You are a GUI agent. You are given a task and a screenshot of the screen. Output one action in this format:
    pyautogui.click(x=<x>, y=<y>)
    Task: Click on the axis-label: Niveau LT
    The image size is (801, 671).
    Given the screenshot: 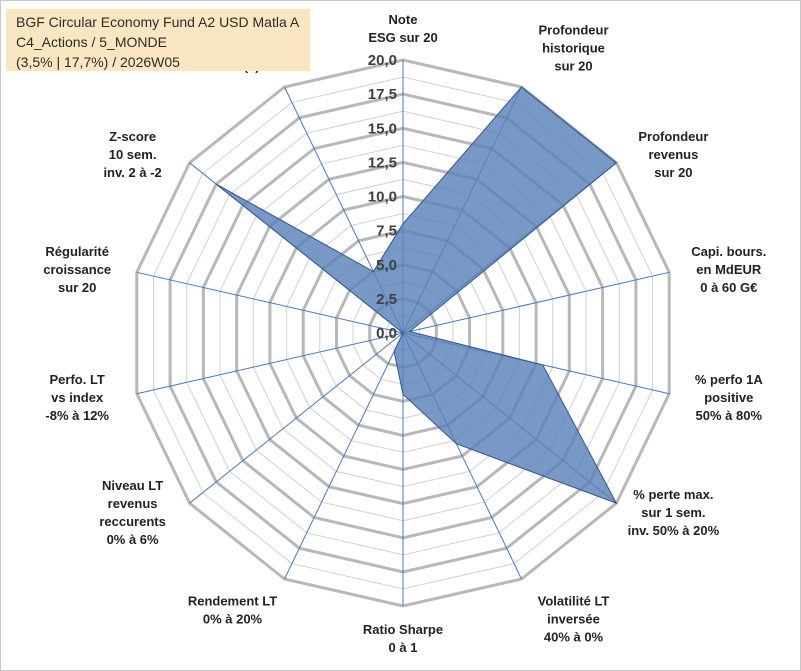 What is the action you would take?
    pyautogui.click(x=132, y=485)
    